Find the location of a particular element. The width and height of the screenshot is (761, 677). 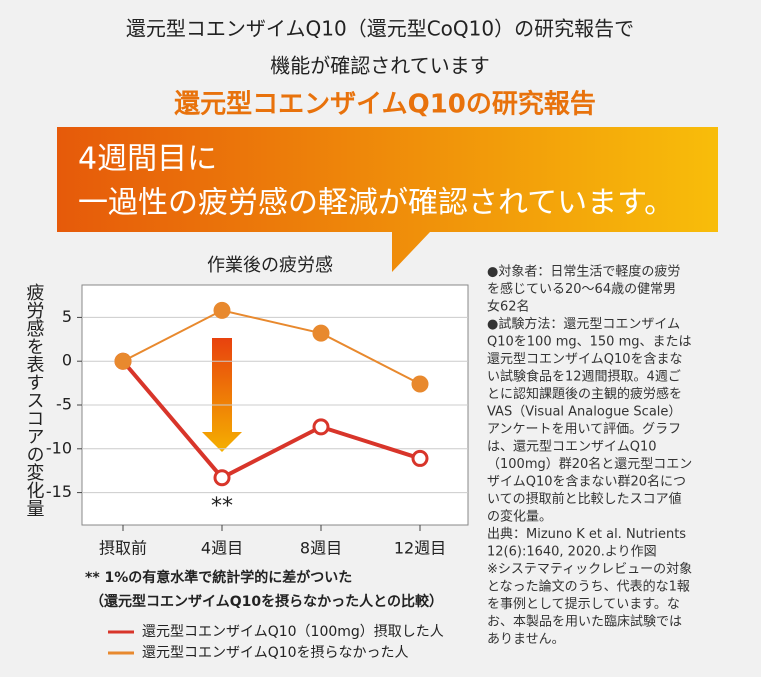

y-tick-label: 0 is located at coordinates (67, 360).